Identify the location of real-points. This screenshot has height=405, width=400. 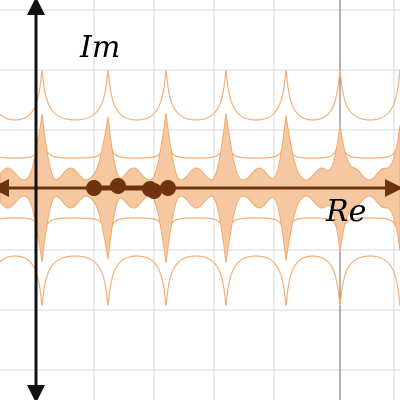
(131, 188).